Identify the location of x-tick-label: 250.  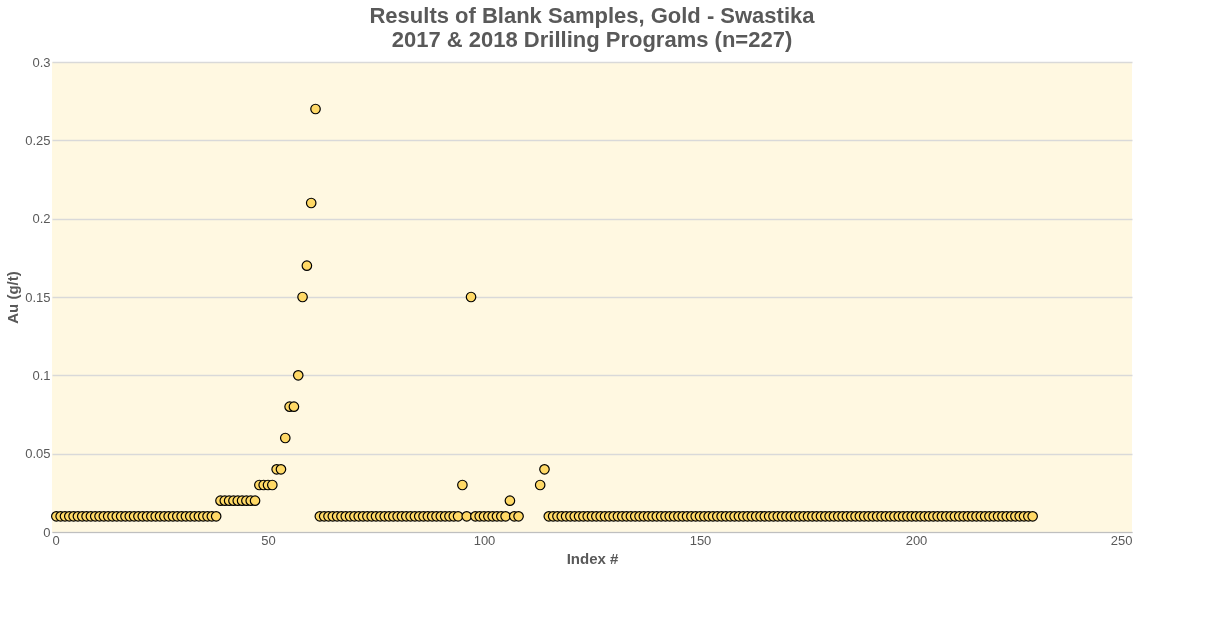
(1121, 540).